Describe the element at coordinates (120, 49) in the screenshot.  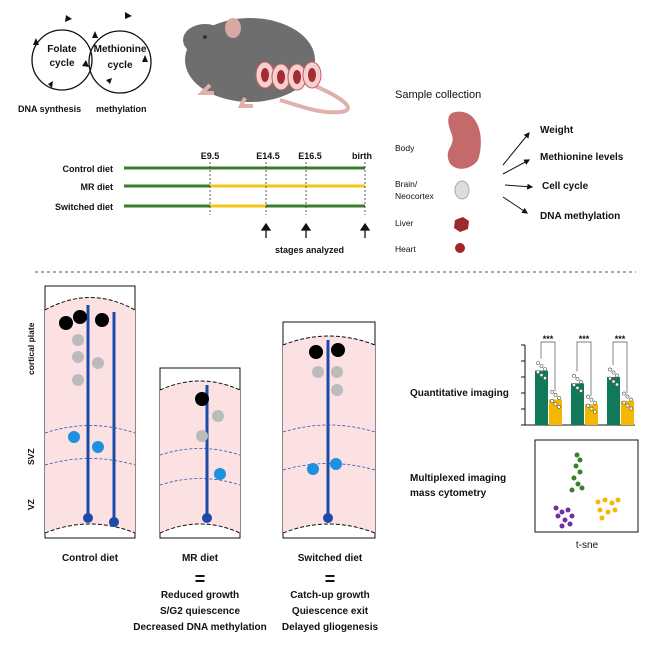
I see `methionine-label: Methionine` at that location.